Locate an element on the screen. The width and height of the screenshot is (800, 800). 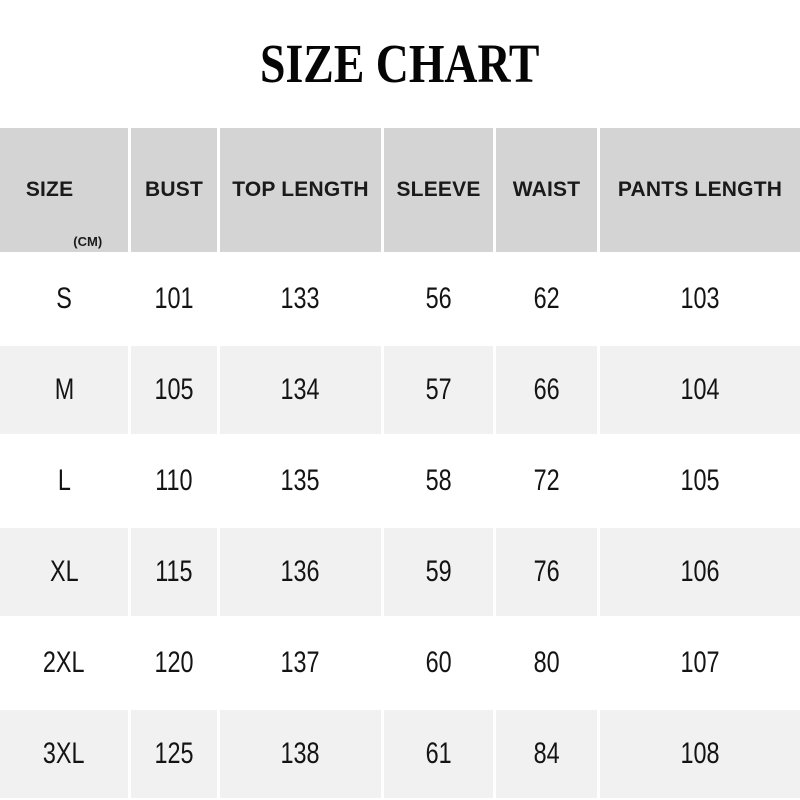
sleeve-value: 59 is located at coordinates (438, 571).